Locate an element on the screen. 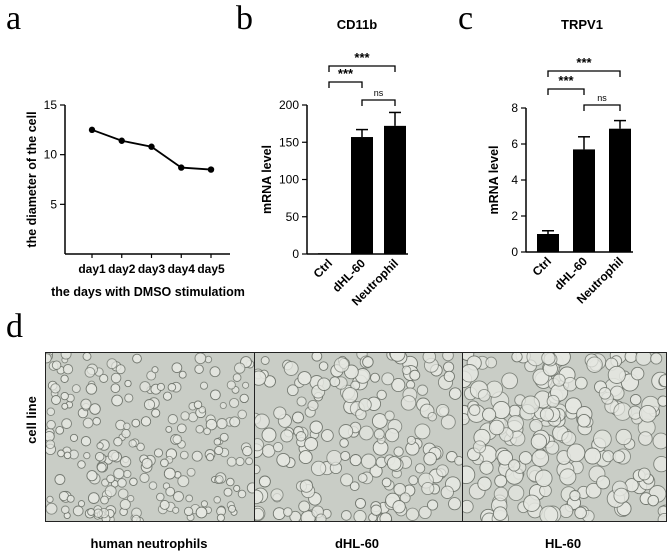 The height and width of the screenshot is (552, 671). chart-title: CD11b is located at coordinates (357, 24).